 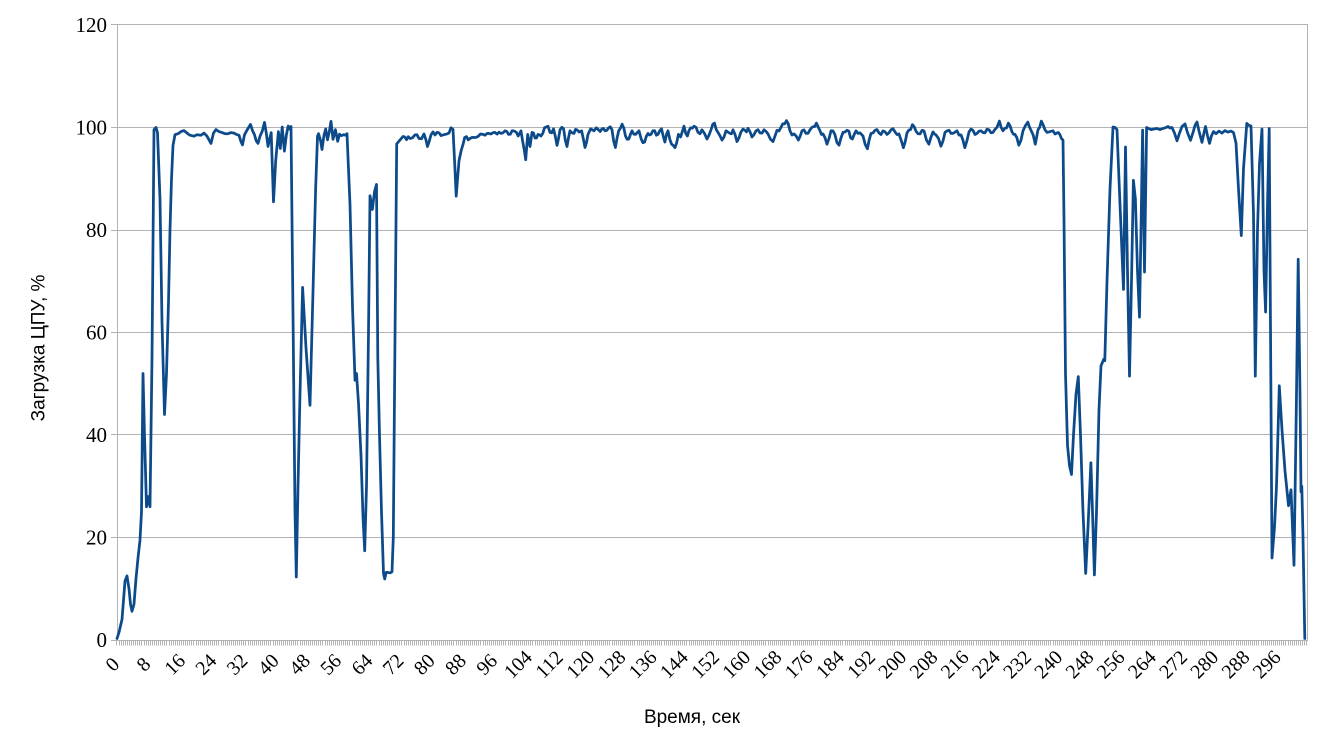 I want to click on svg-text: Время, сек, so click(x=692, y=717).